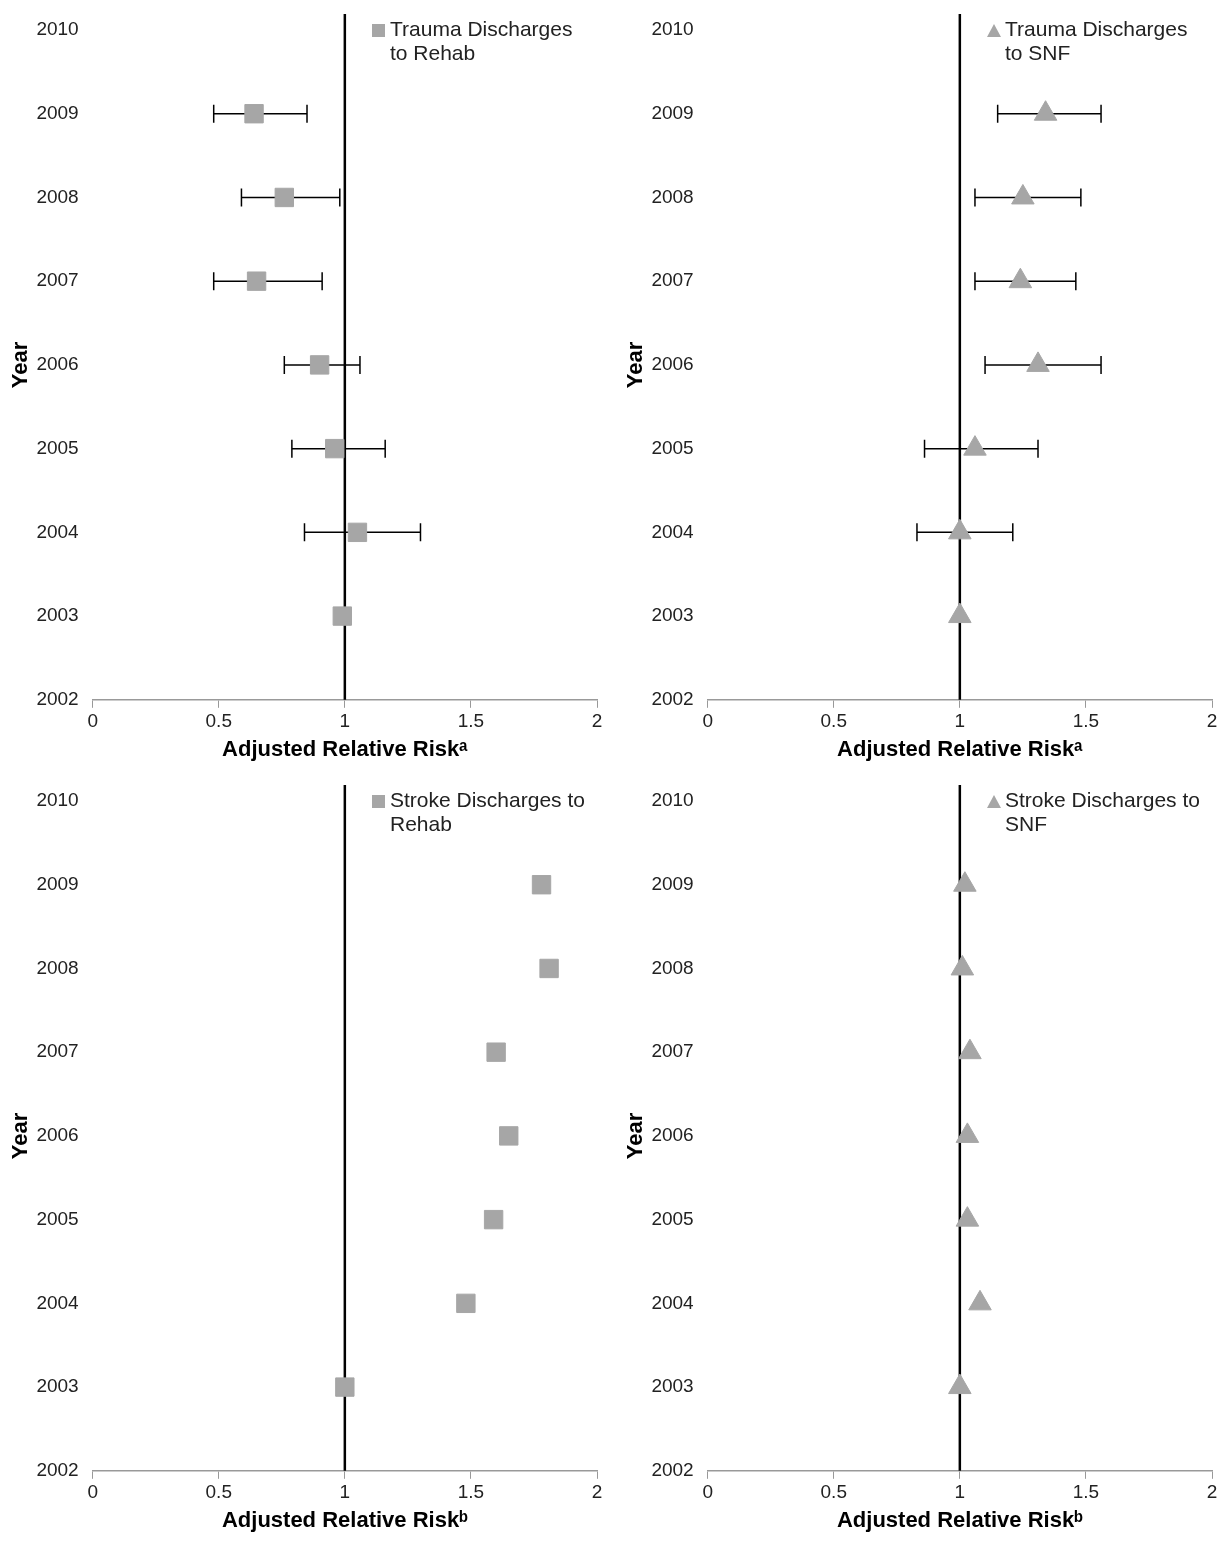 The image size is (1230, 1542). Describe the element at coordinates (1096, 41) in the screenshot. I see `legend-label: Trauma Discharges to SNF` at that location.